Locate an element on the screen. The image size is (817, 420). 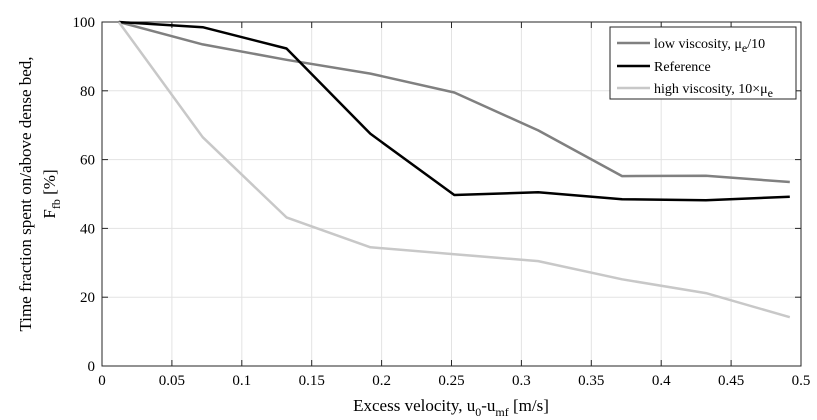
legend-label-high-viscosity: high viscosity, 10×μe is located at coordinates (713, 91).